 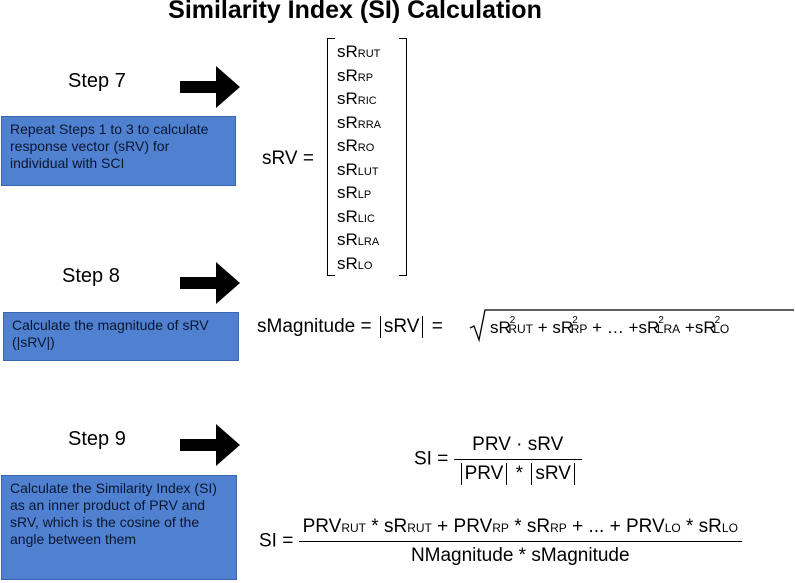 I want to click on component-subscript: LO, so click(x=365, y=265).